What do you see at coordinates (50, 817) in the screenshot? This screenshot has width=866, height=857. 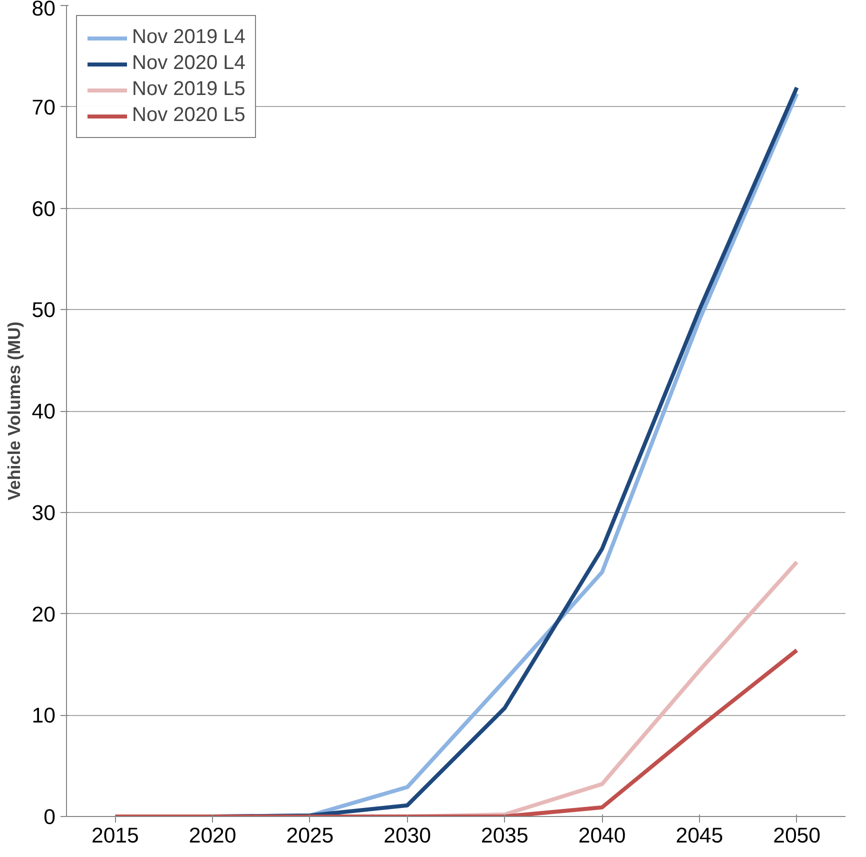 I see `y-tick-label: 0` at bounding box center [50, 817].